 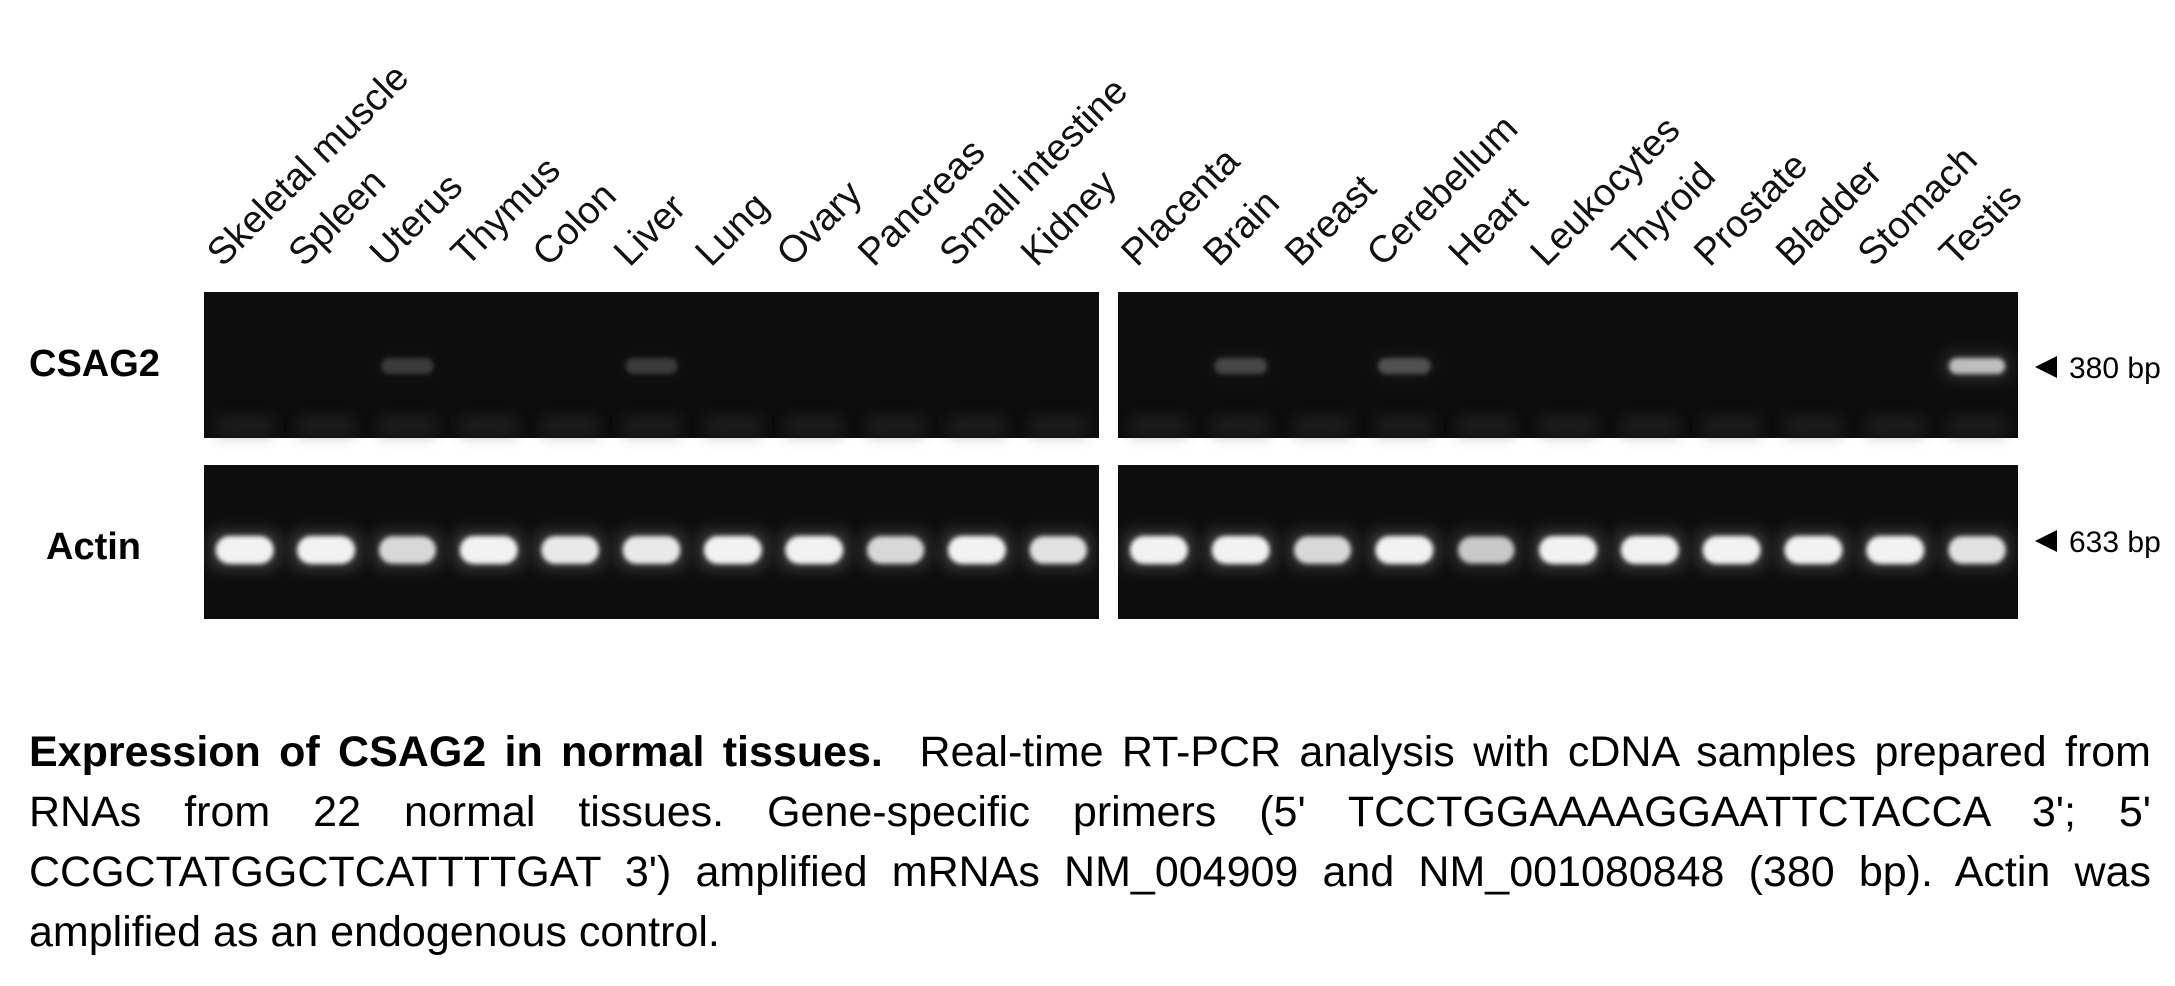 I want to click on band-actin-heart, so click(x=1486, y=550).